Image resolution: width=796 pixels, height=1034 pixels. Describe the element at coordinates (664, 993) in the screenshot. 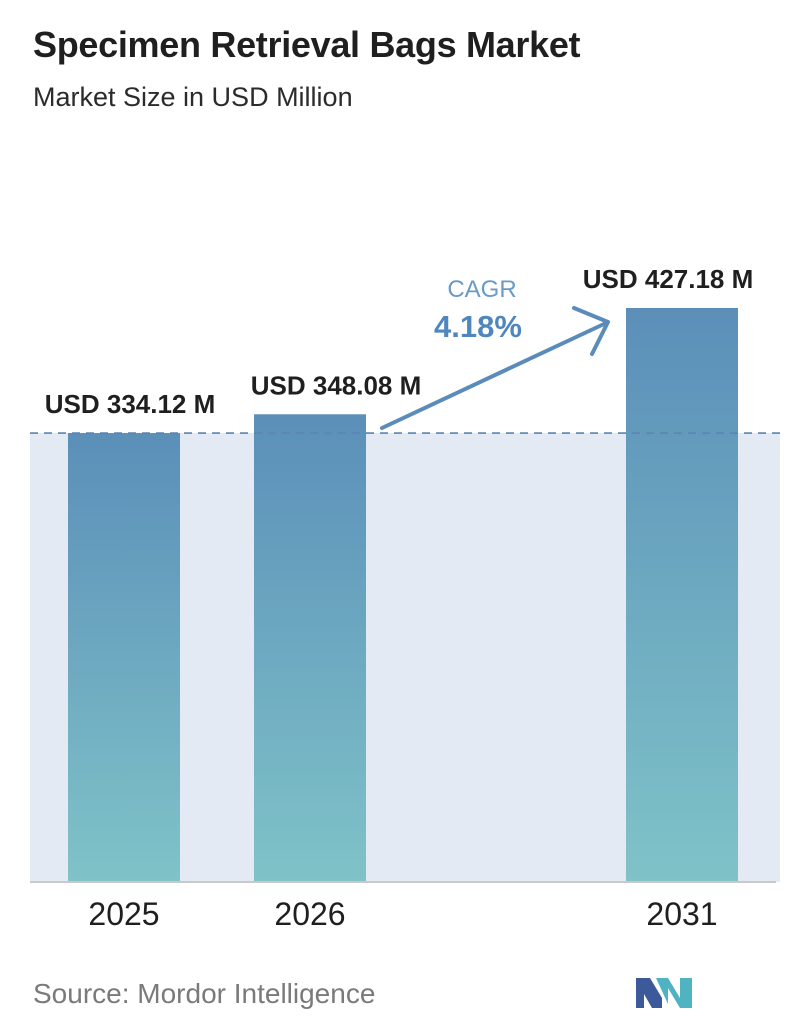

I see `mordor-intelligence-logo` at that location.